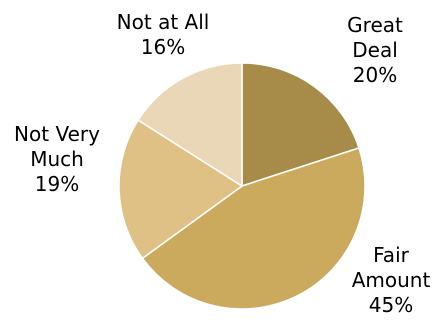 This screenshot has height=323, width=434. Describe the element at coordinates (300, 125) in the screenshot. I see `pie-slice-great-deal` at that location.